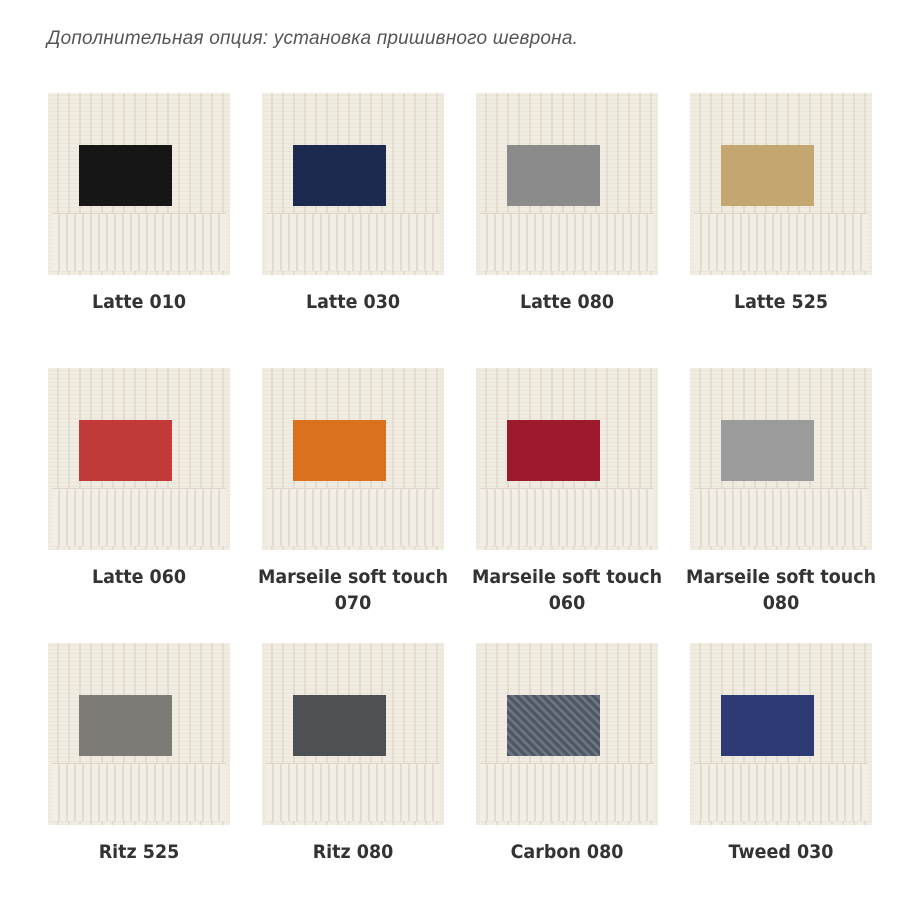  What do you see at coordinates (567, 590) in the screenshot?
I see `option-label: Marseile soft touch 060` at bounding box center [567, 590].